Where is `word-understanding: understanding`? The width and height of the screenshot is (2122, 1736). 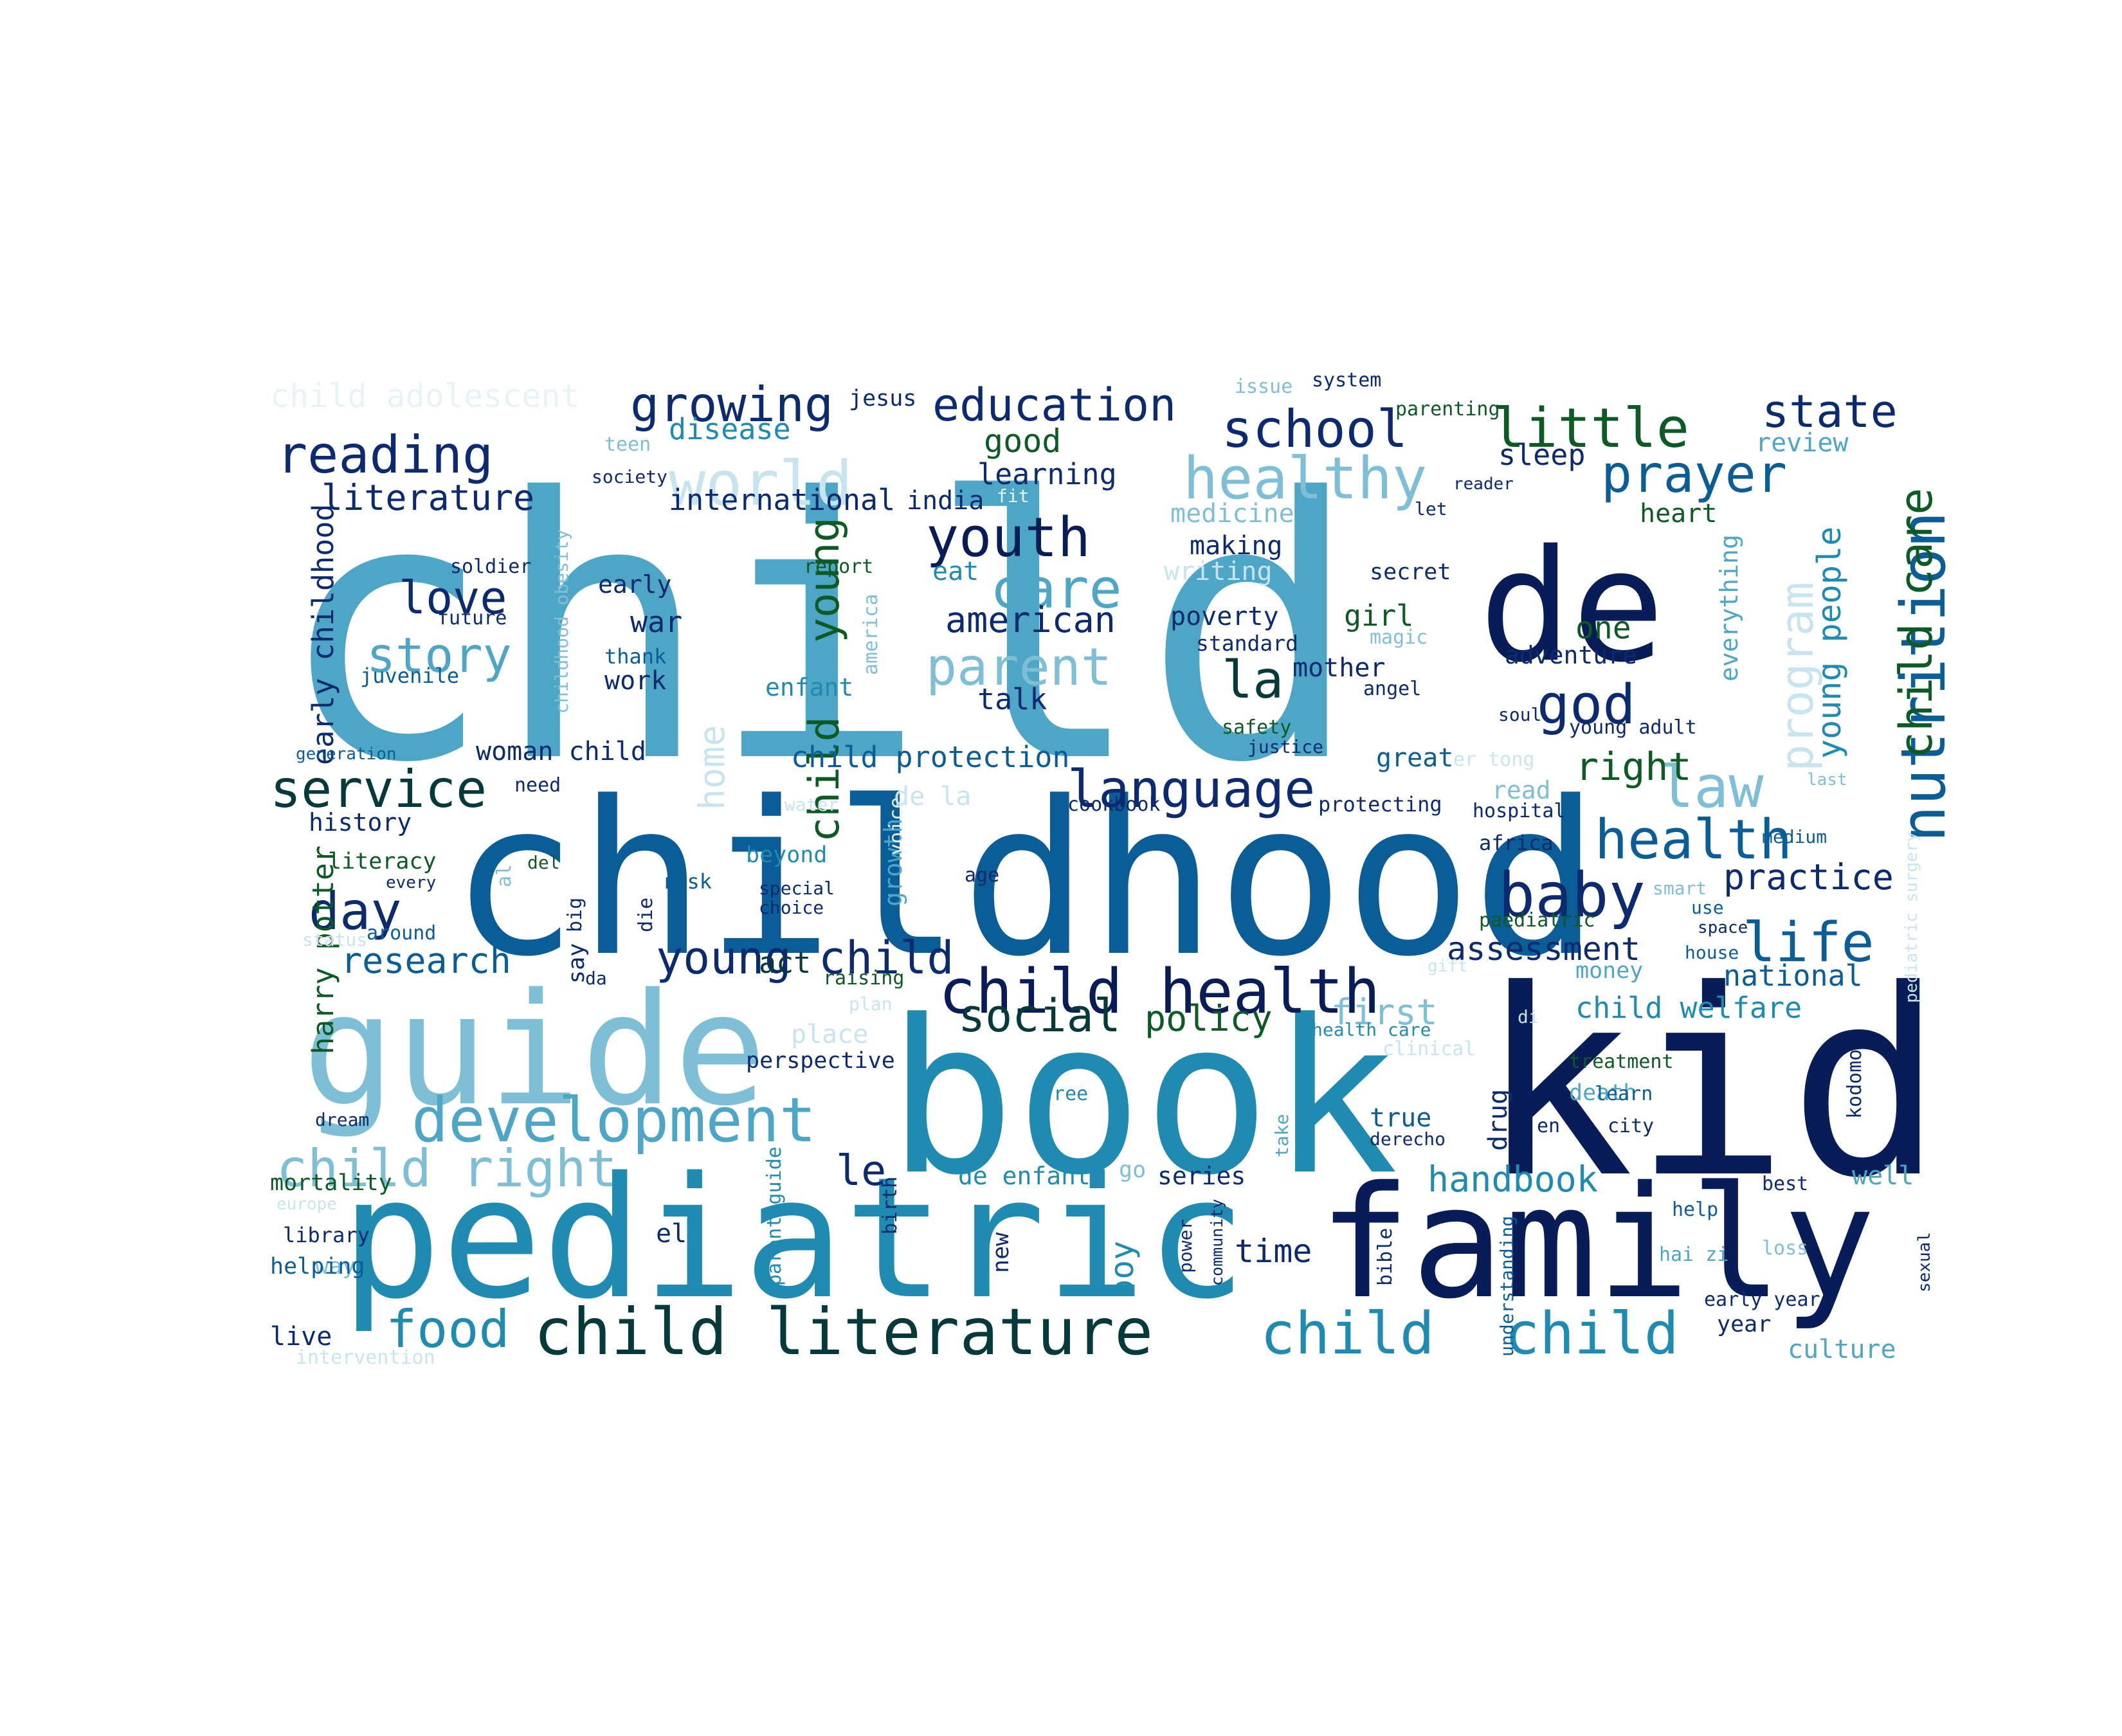
word-understanding: understanding is located at coordinates (1507, 1286).